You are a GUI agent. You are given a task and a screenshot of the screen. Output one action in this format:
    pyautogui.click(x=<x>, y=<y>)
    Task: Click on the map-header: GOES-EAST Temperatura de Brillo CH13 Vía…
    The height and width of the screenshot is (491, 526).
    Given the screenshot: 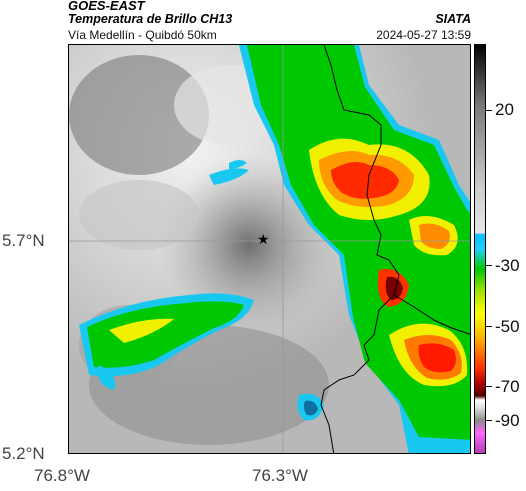 What is the action you would take?
    pyautogui.click(x=269, y=22)
    